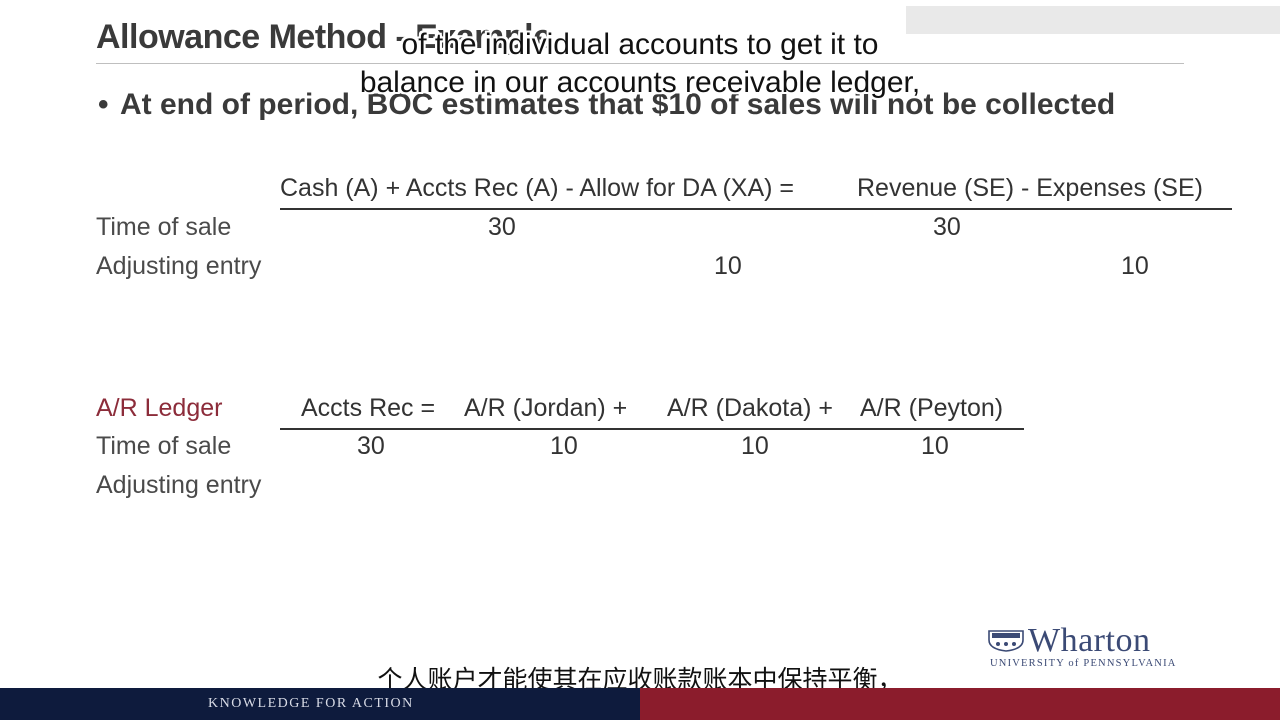 The width and height of the screenshot is (1280, 720). I want to click on logo-subtitle: UNIVERSITY of PENNSYLVANIA, so click(1083, 663).